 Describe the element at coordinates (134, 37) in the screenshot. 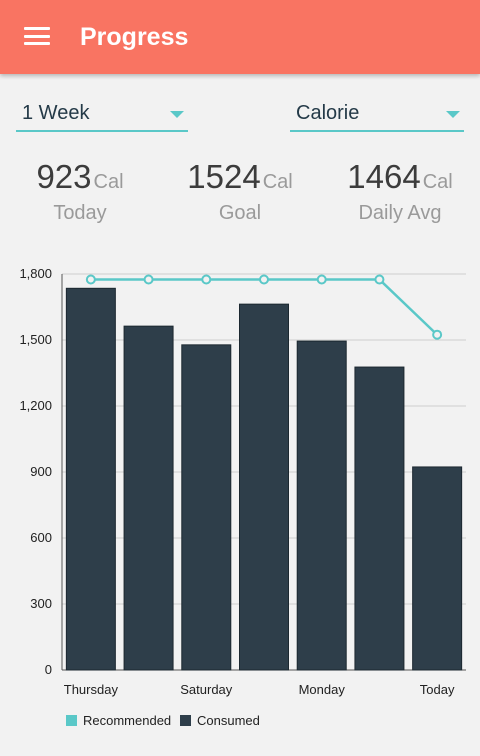

I see `page-title: Progress` at that location.